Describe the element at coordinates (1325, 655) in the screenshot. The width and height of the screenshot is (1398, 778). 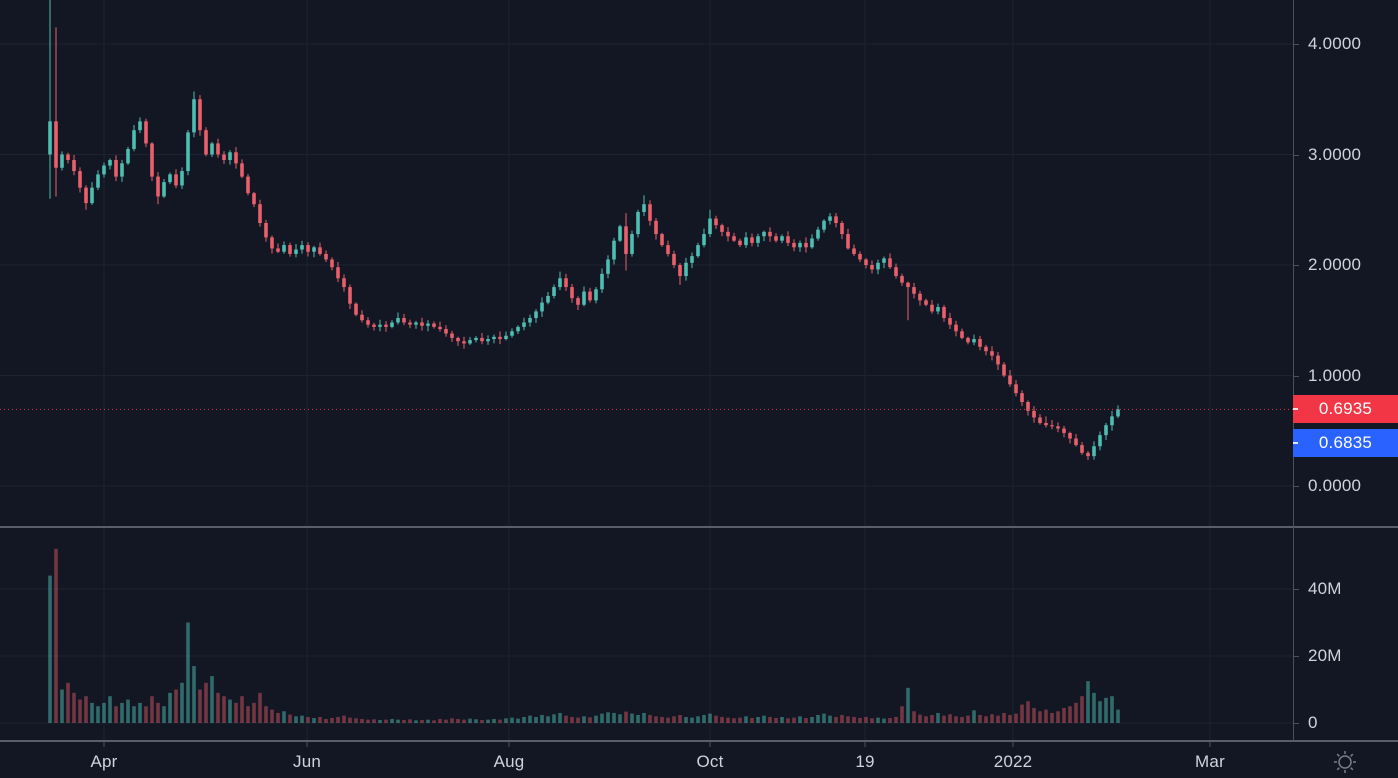
I see `volume-axis-label: 20M` at that location.